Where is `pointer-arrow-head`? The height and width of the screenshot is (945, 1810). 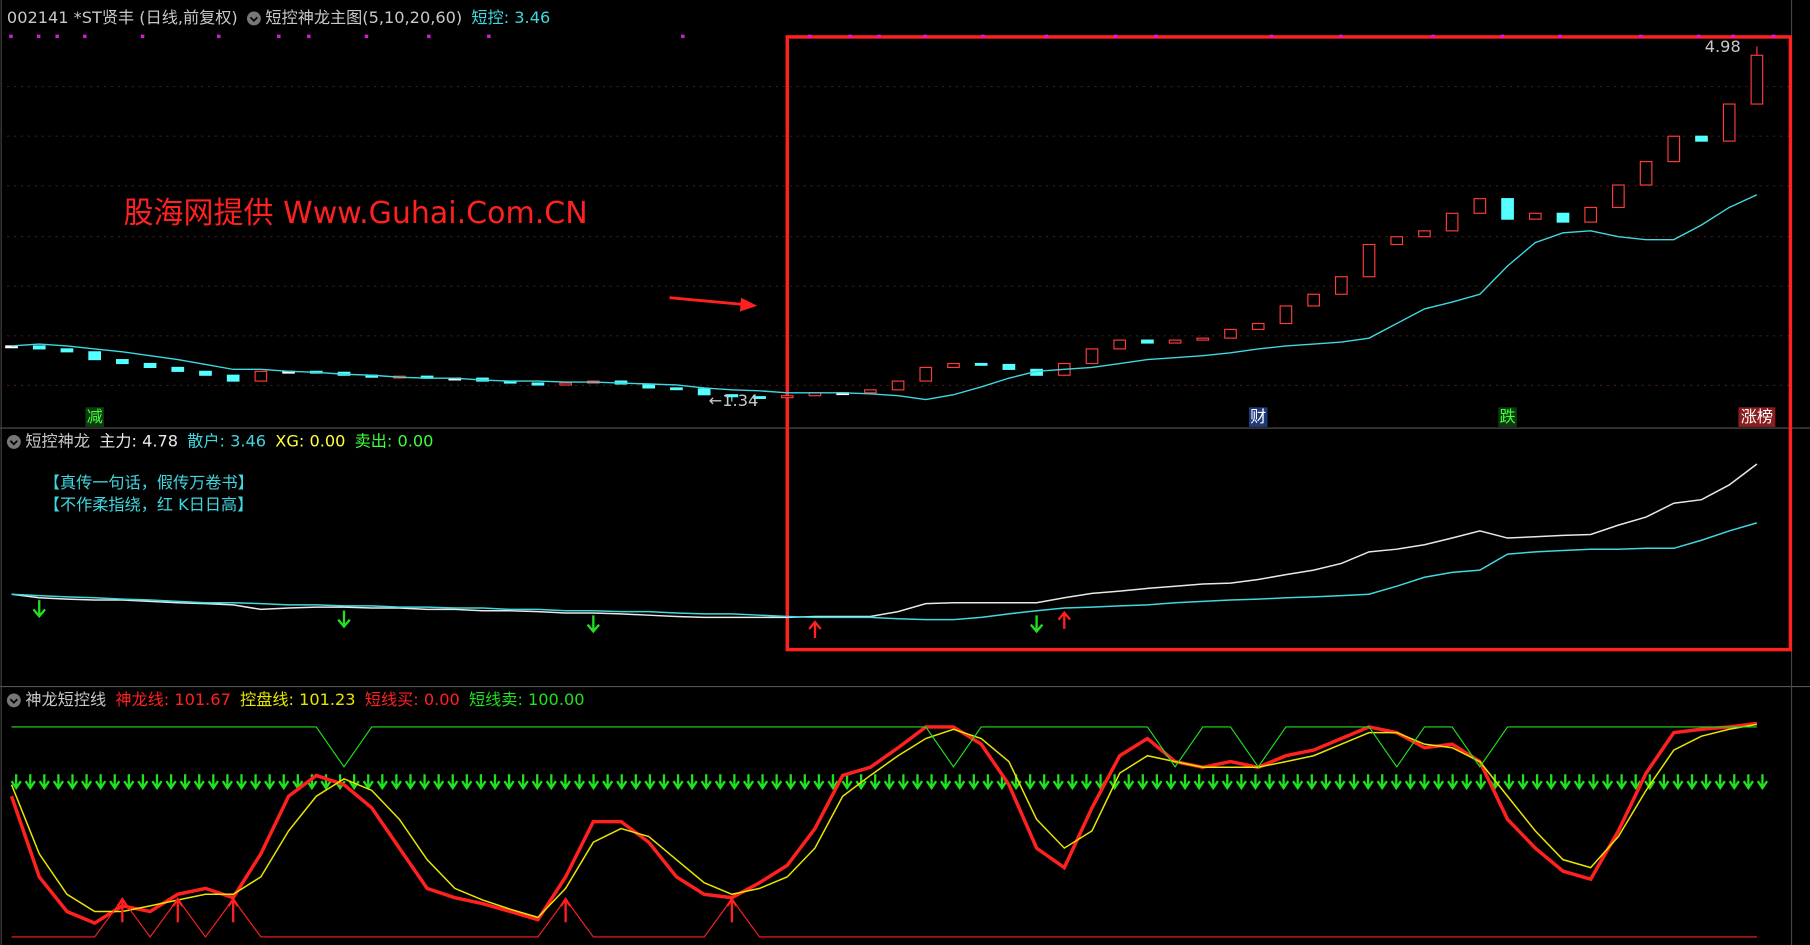 pointer-arrow-head is located at coordinates (748, 304).